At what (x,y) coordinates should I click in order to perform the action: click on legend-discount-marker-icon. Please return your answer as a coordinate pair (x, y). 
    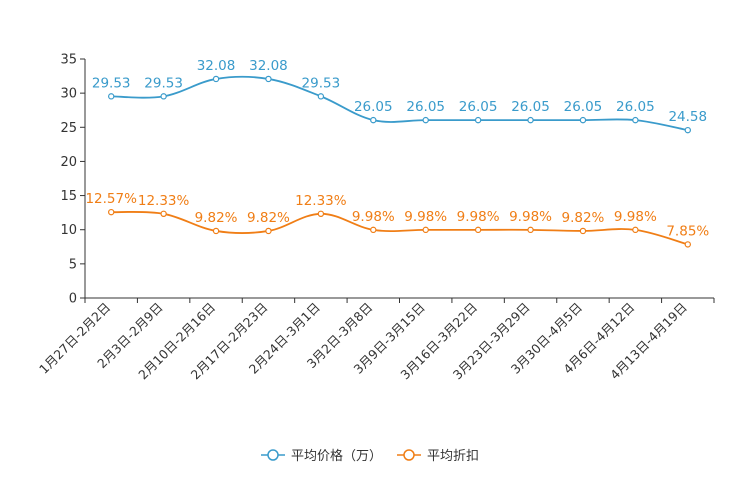
    Looking at the image, I should click on (409, 455).